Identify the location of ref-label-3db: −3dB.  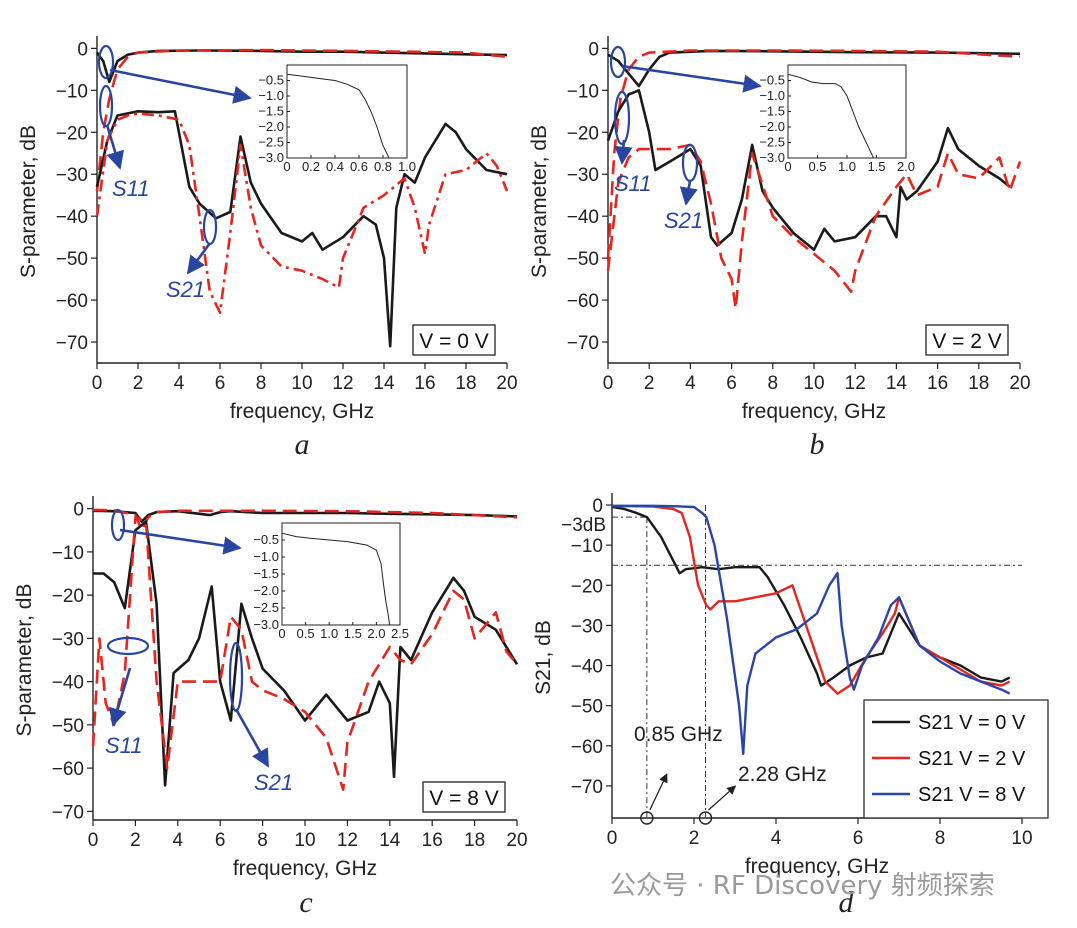
(583, 525).